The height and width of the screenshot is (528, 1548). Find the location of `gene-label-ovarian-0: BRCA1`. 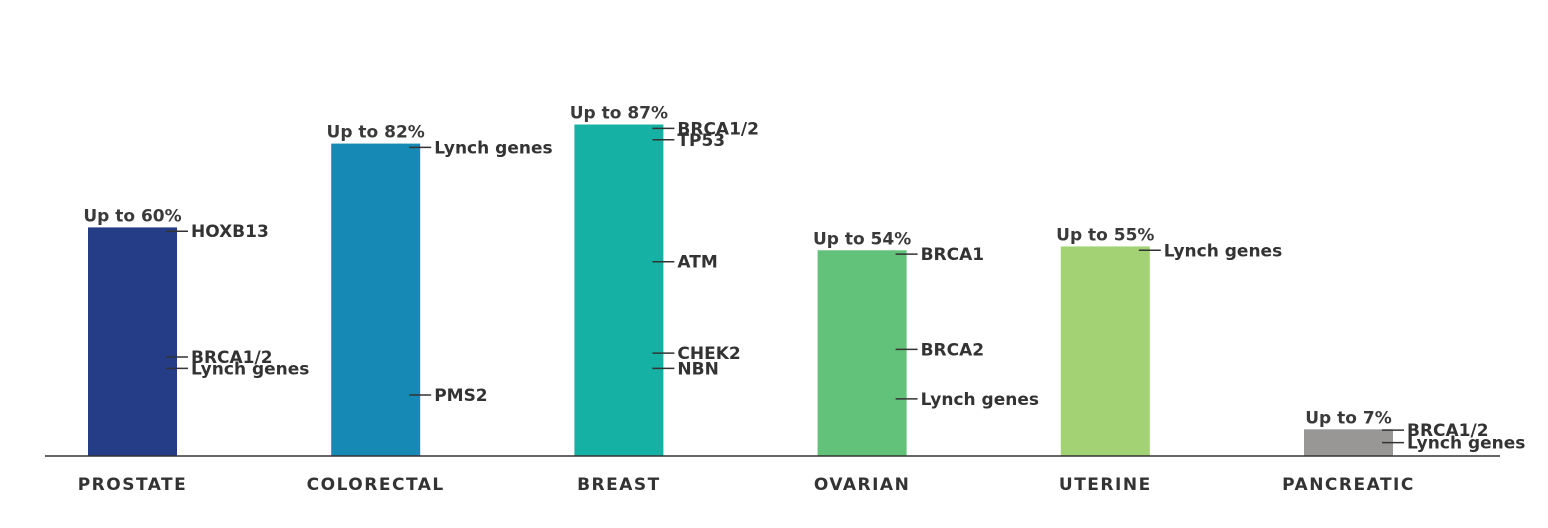

gene-label-ovarian-0: BRCA1 is located at coordinates (953, 255).